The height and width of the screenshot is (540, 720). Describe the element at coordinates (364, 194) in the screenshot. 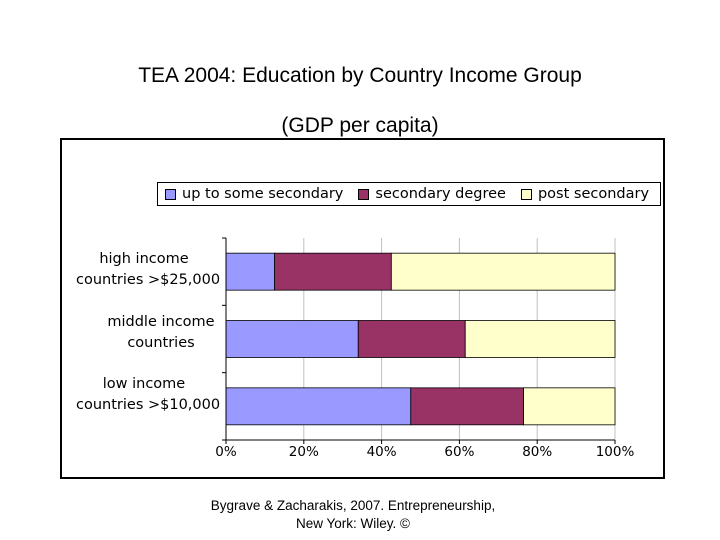

I see `legend-swatch-series2` at that location.